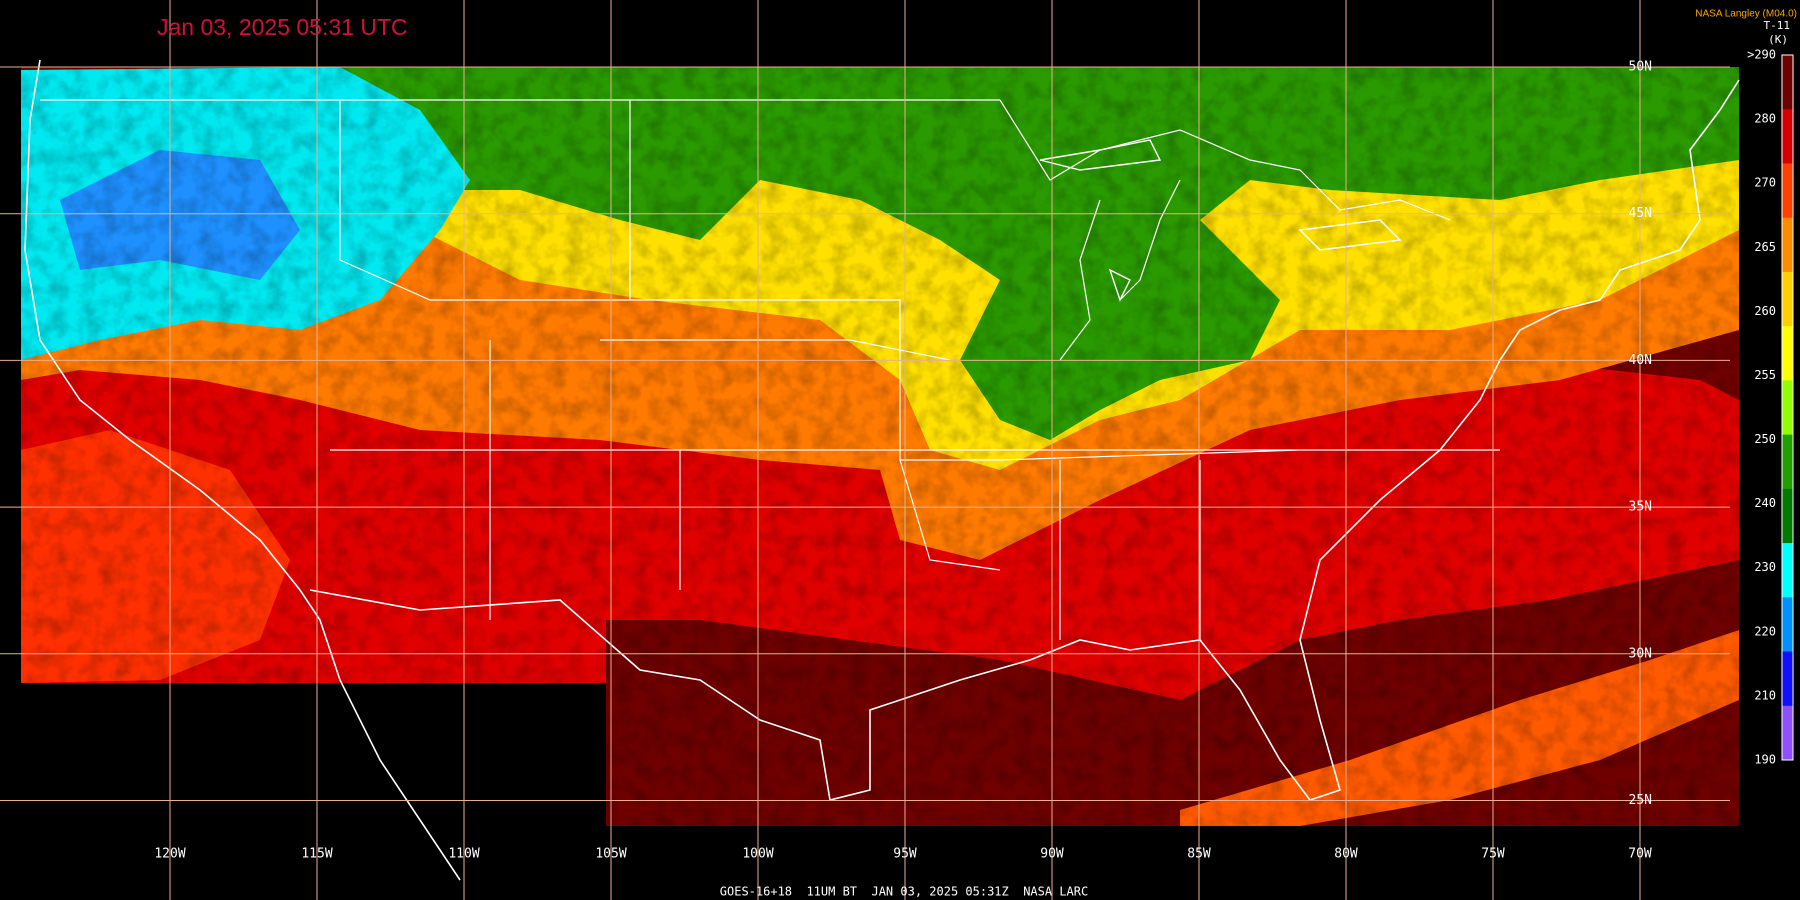 The image size is (1800, 900). What do you see at coordinates (757, 854) in the screenshot?
I see `longitude-label: 100W` at bounding box center [757, 854].